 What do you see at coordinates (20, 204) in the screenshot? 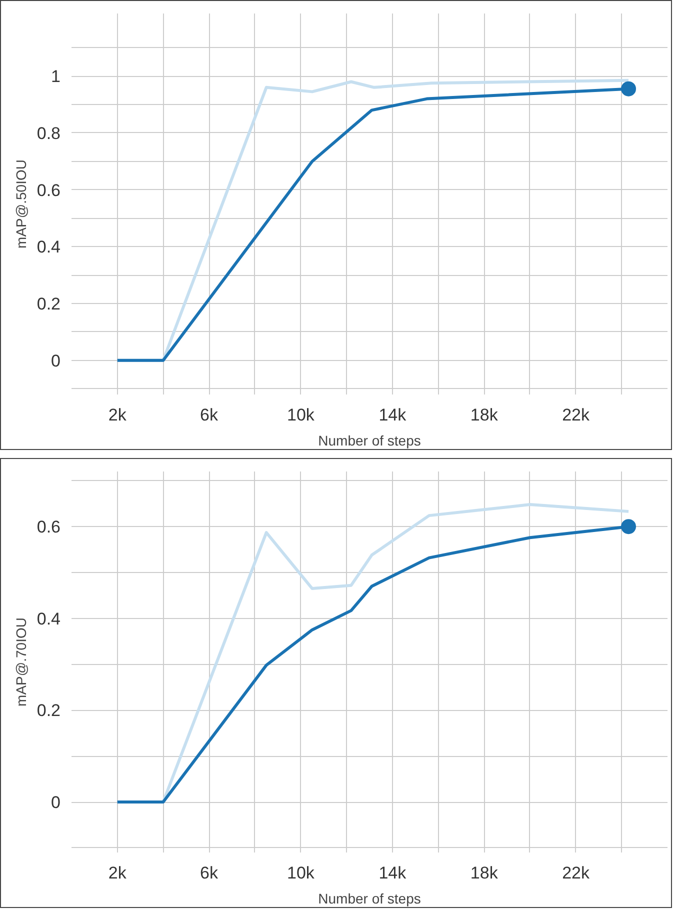
I see `y-axis-title: mAP@.50IOU` at bounding box center [20, 204].